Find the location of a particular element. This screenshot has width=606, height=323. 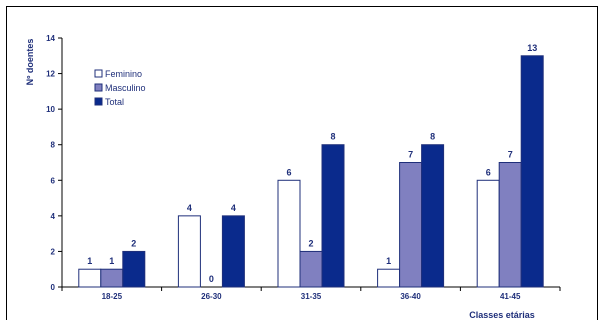

y-tick-label: 8 is located at coordinates (53, 145).